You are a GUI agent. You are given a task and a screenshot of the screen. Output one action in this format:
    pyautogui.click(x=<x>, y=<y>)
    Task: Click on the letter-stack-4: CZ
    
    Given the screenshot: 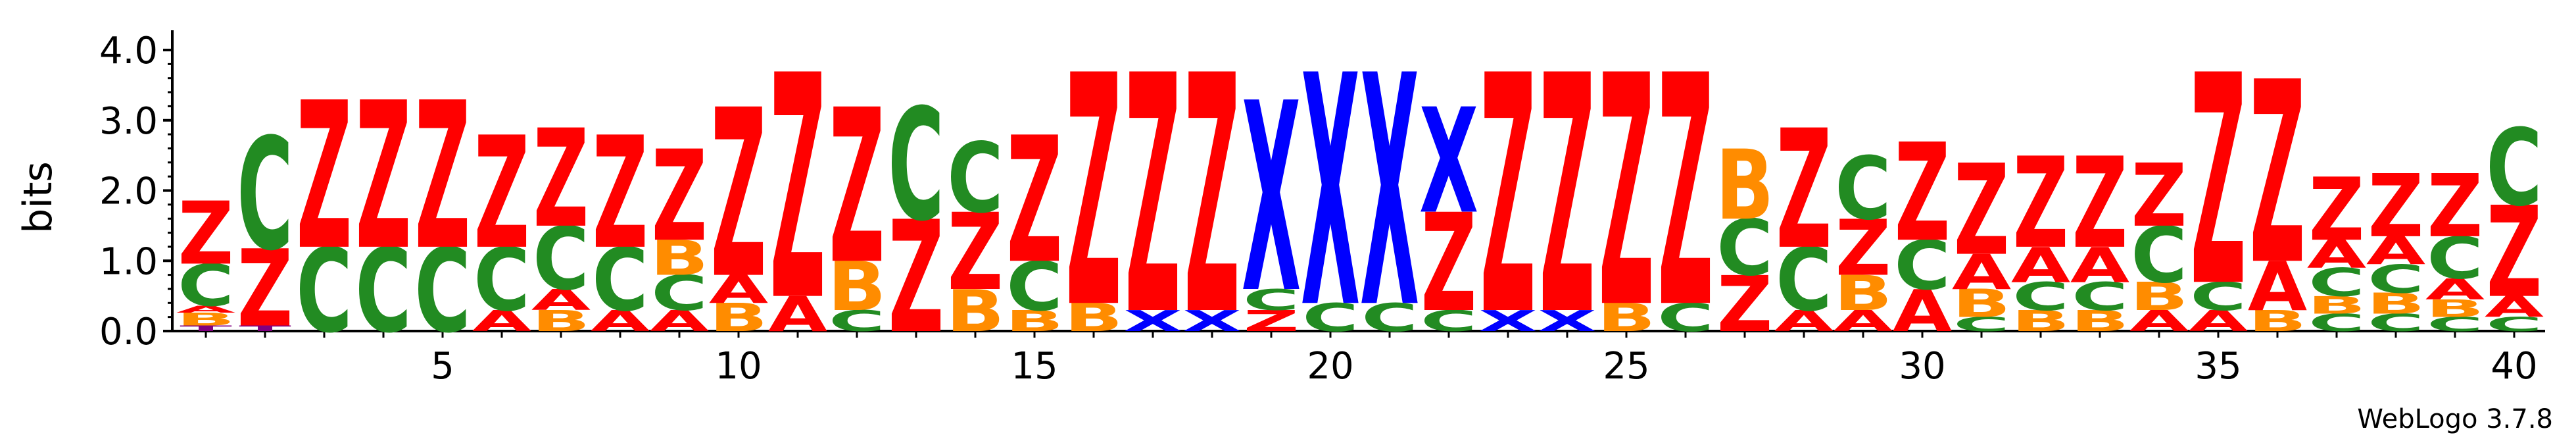 What is the action you would take?
    pyautogui.click(x=384, y=209)
    